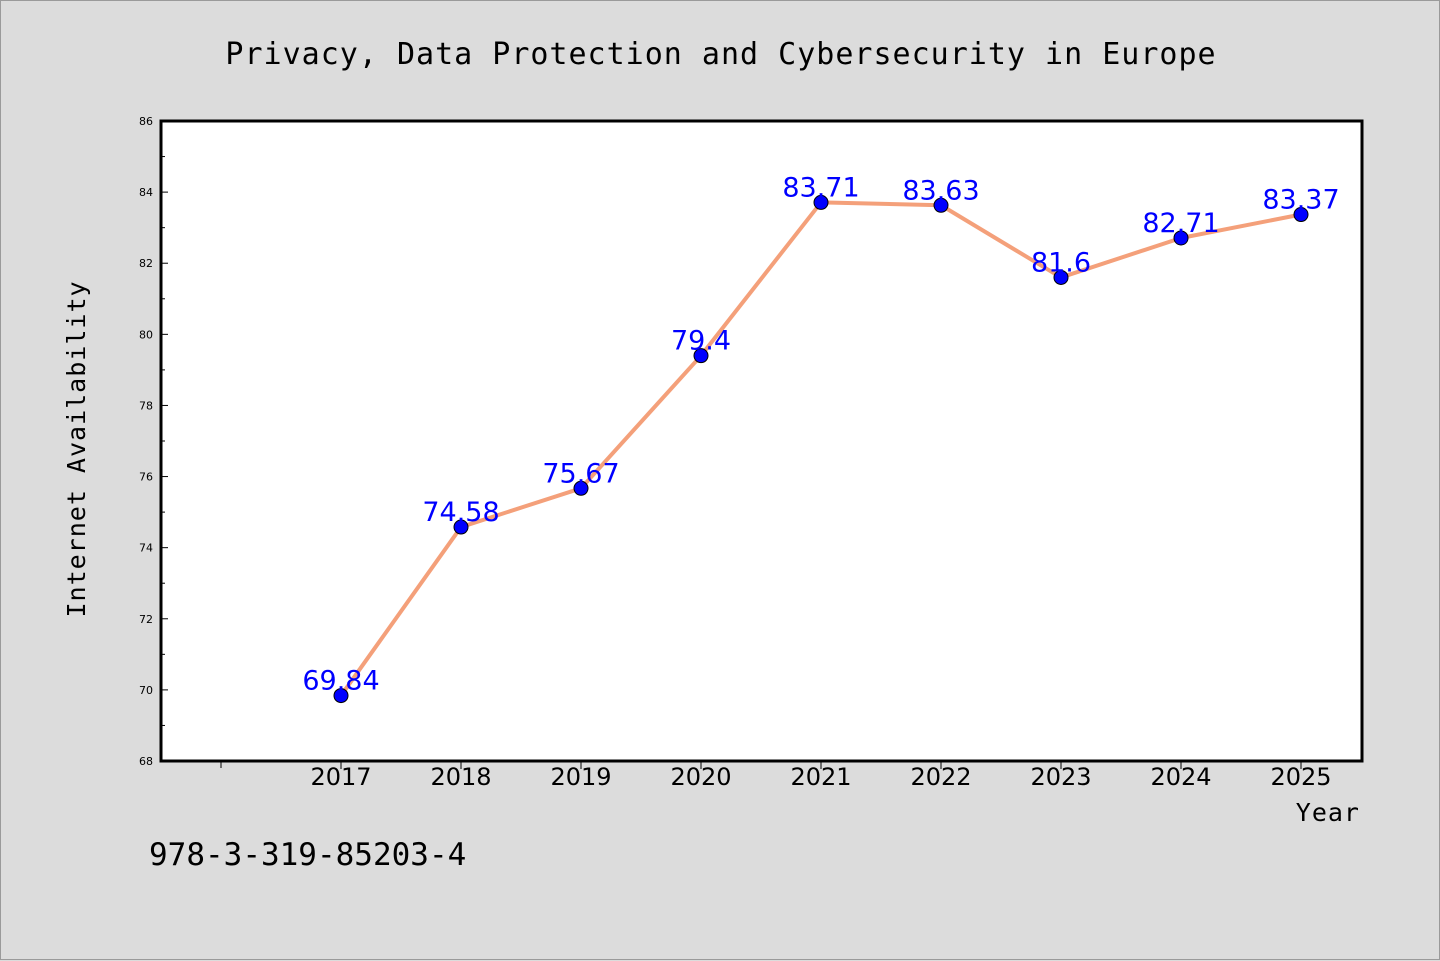  Describe the element at coordinates (146, 121) in the screenshot. I see `y-tick-label: 86` at that location.